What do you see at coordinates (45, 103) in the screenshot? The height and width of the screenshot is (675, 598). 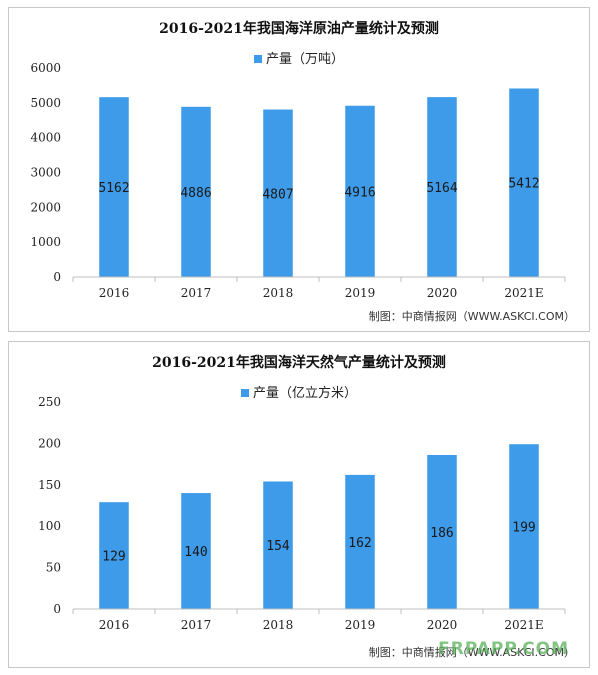 I see `y-tick-label: 5000` at bounding box center [45, 103].